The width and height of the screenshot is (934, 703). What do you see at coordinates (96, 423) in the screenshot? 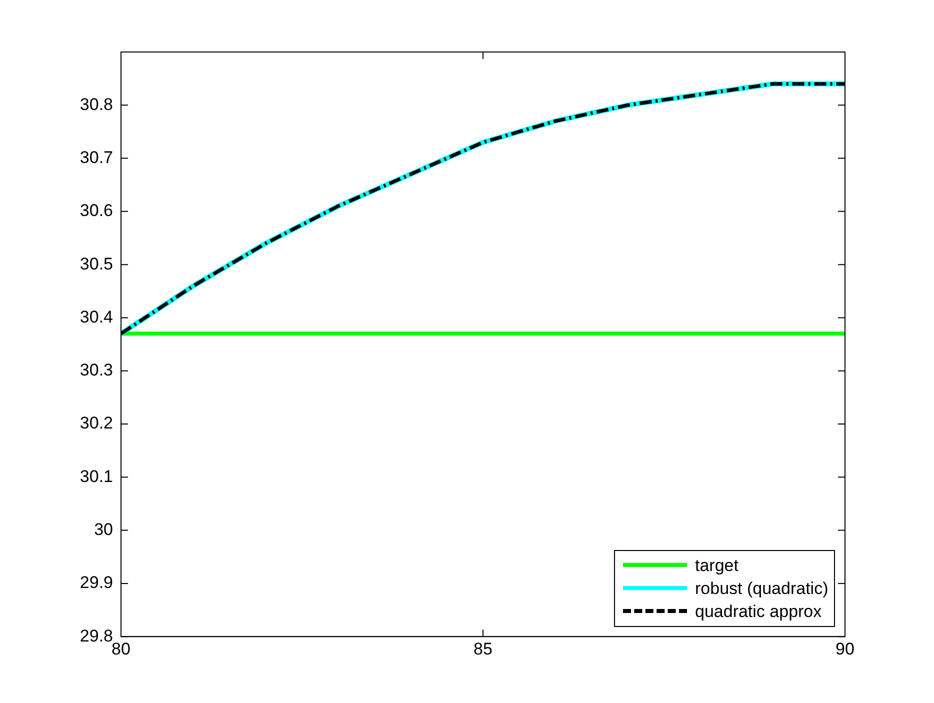
I see `y-tick-label: 30.2` at bounding box center [96, 423].